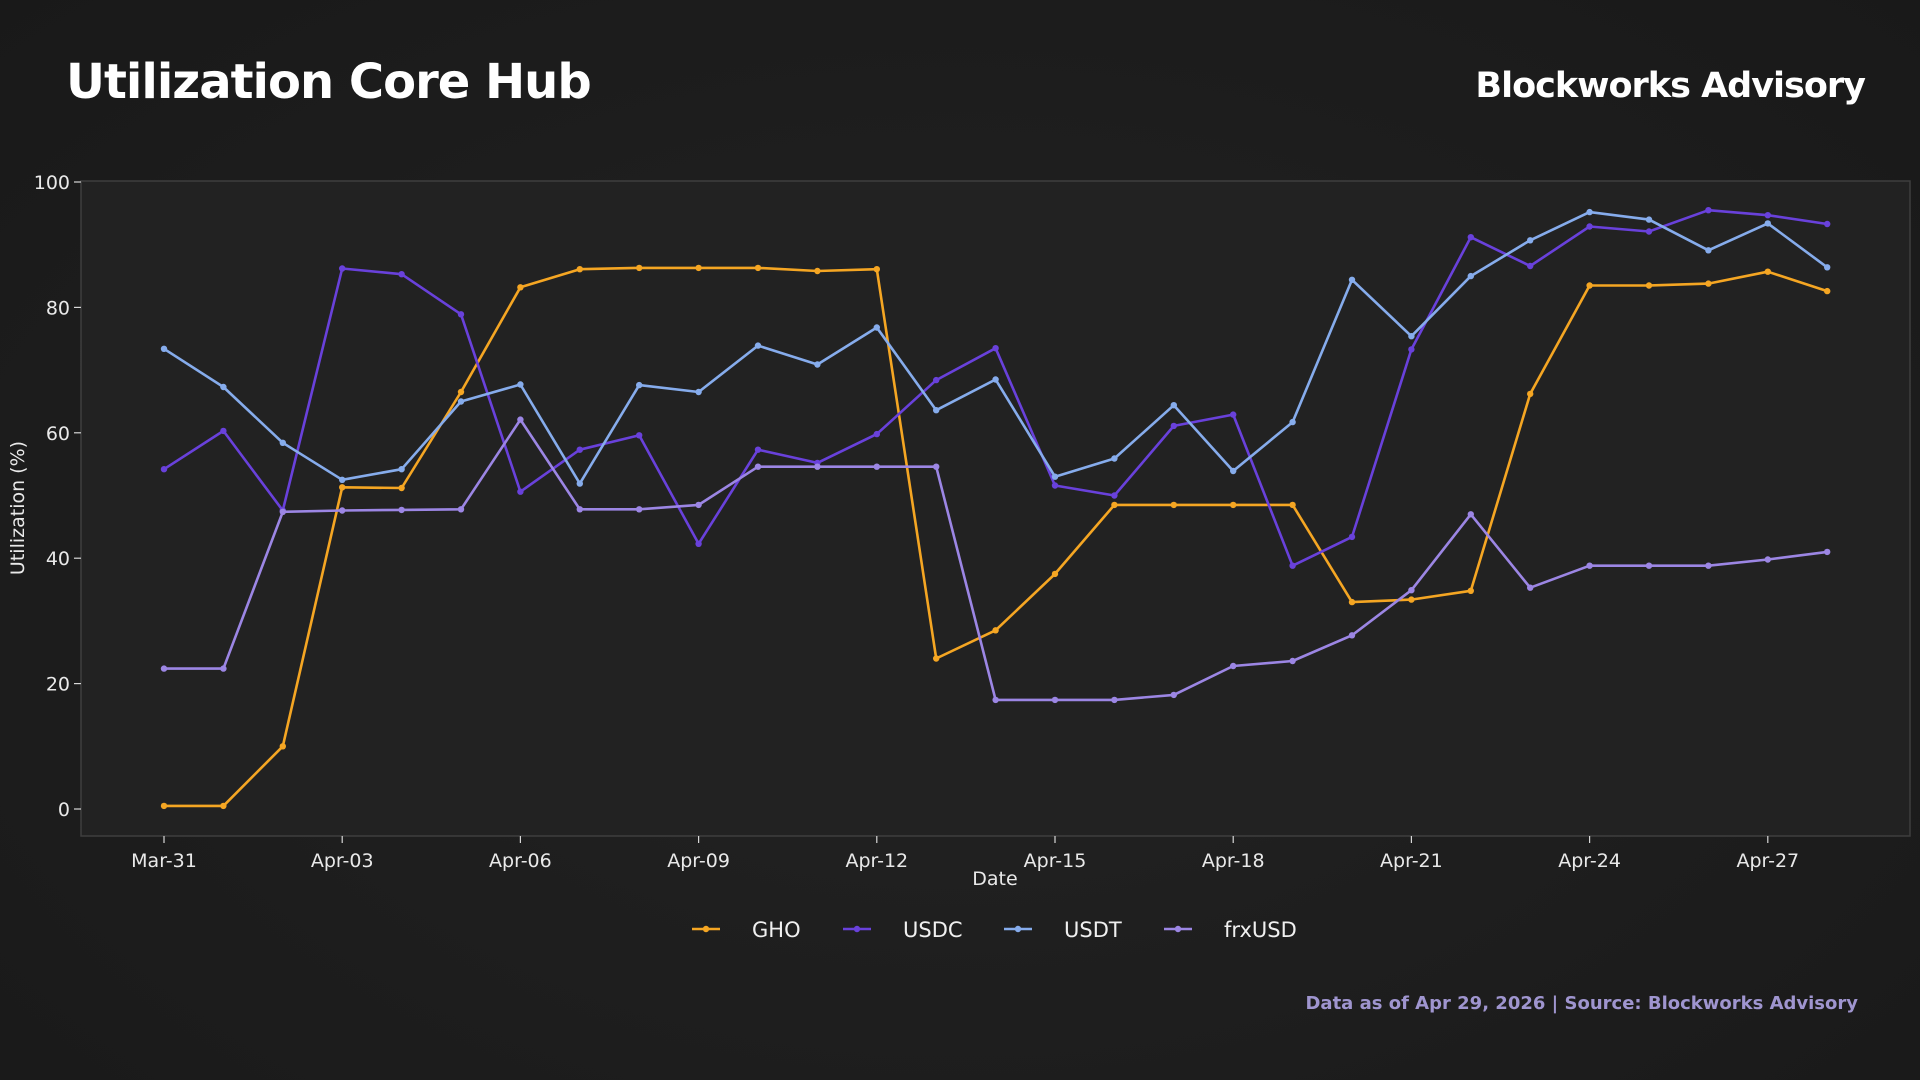 This screenshot has height=1080, width=1920. Describe the element at coordinates (64, 810) in the screenshot. I see `y-tick-label: 0` at that location.